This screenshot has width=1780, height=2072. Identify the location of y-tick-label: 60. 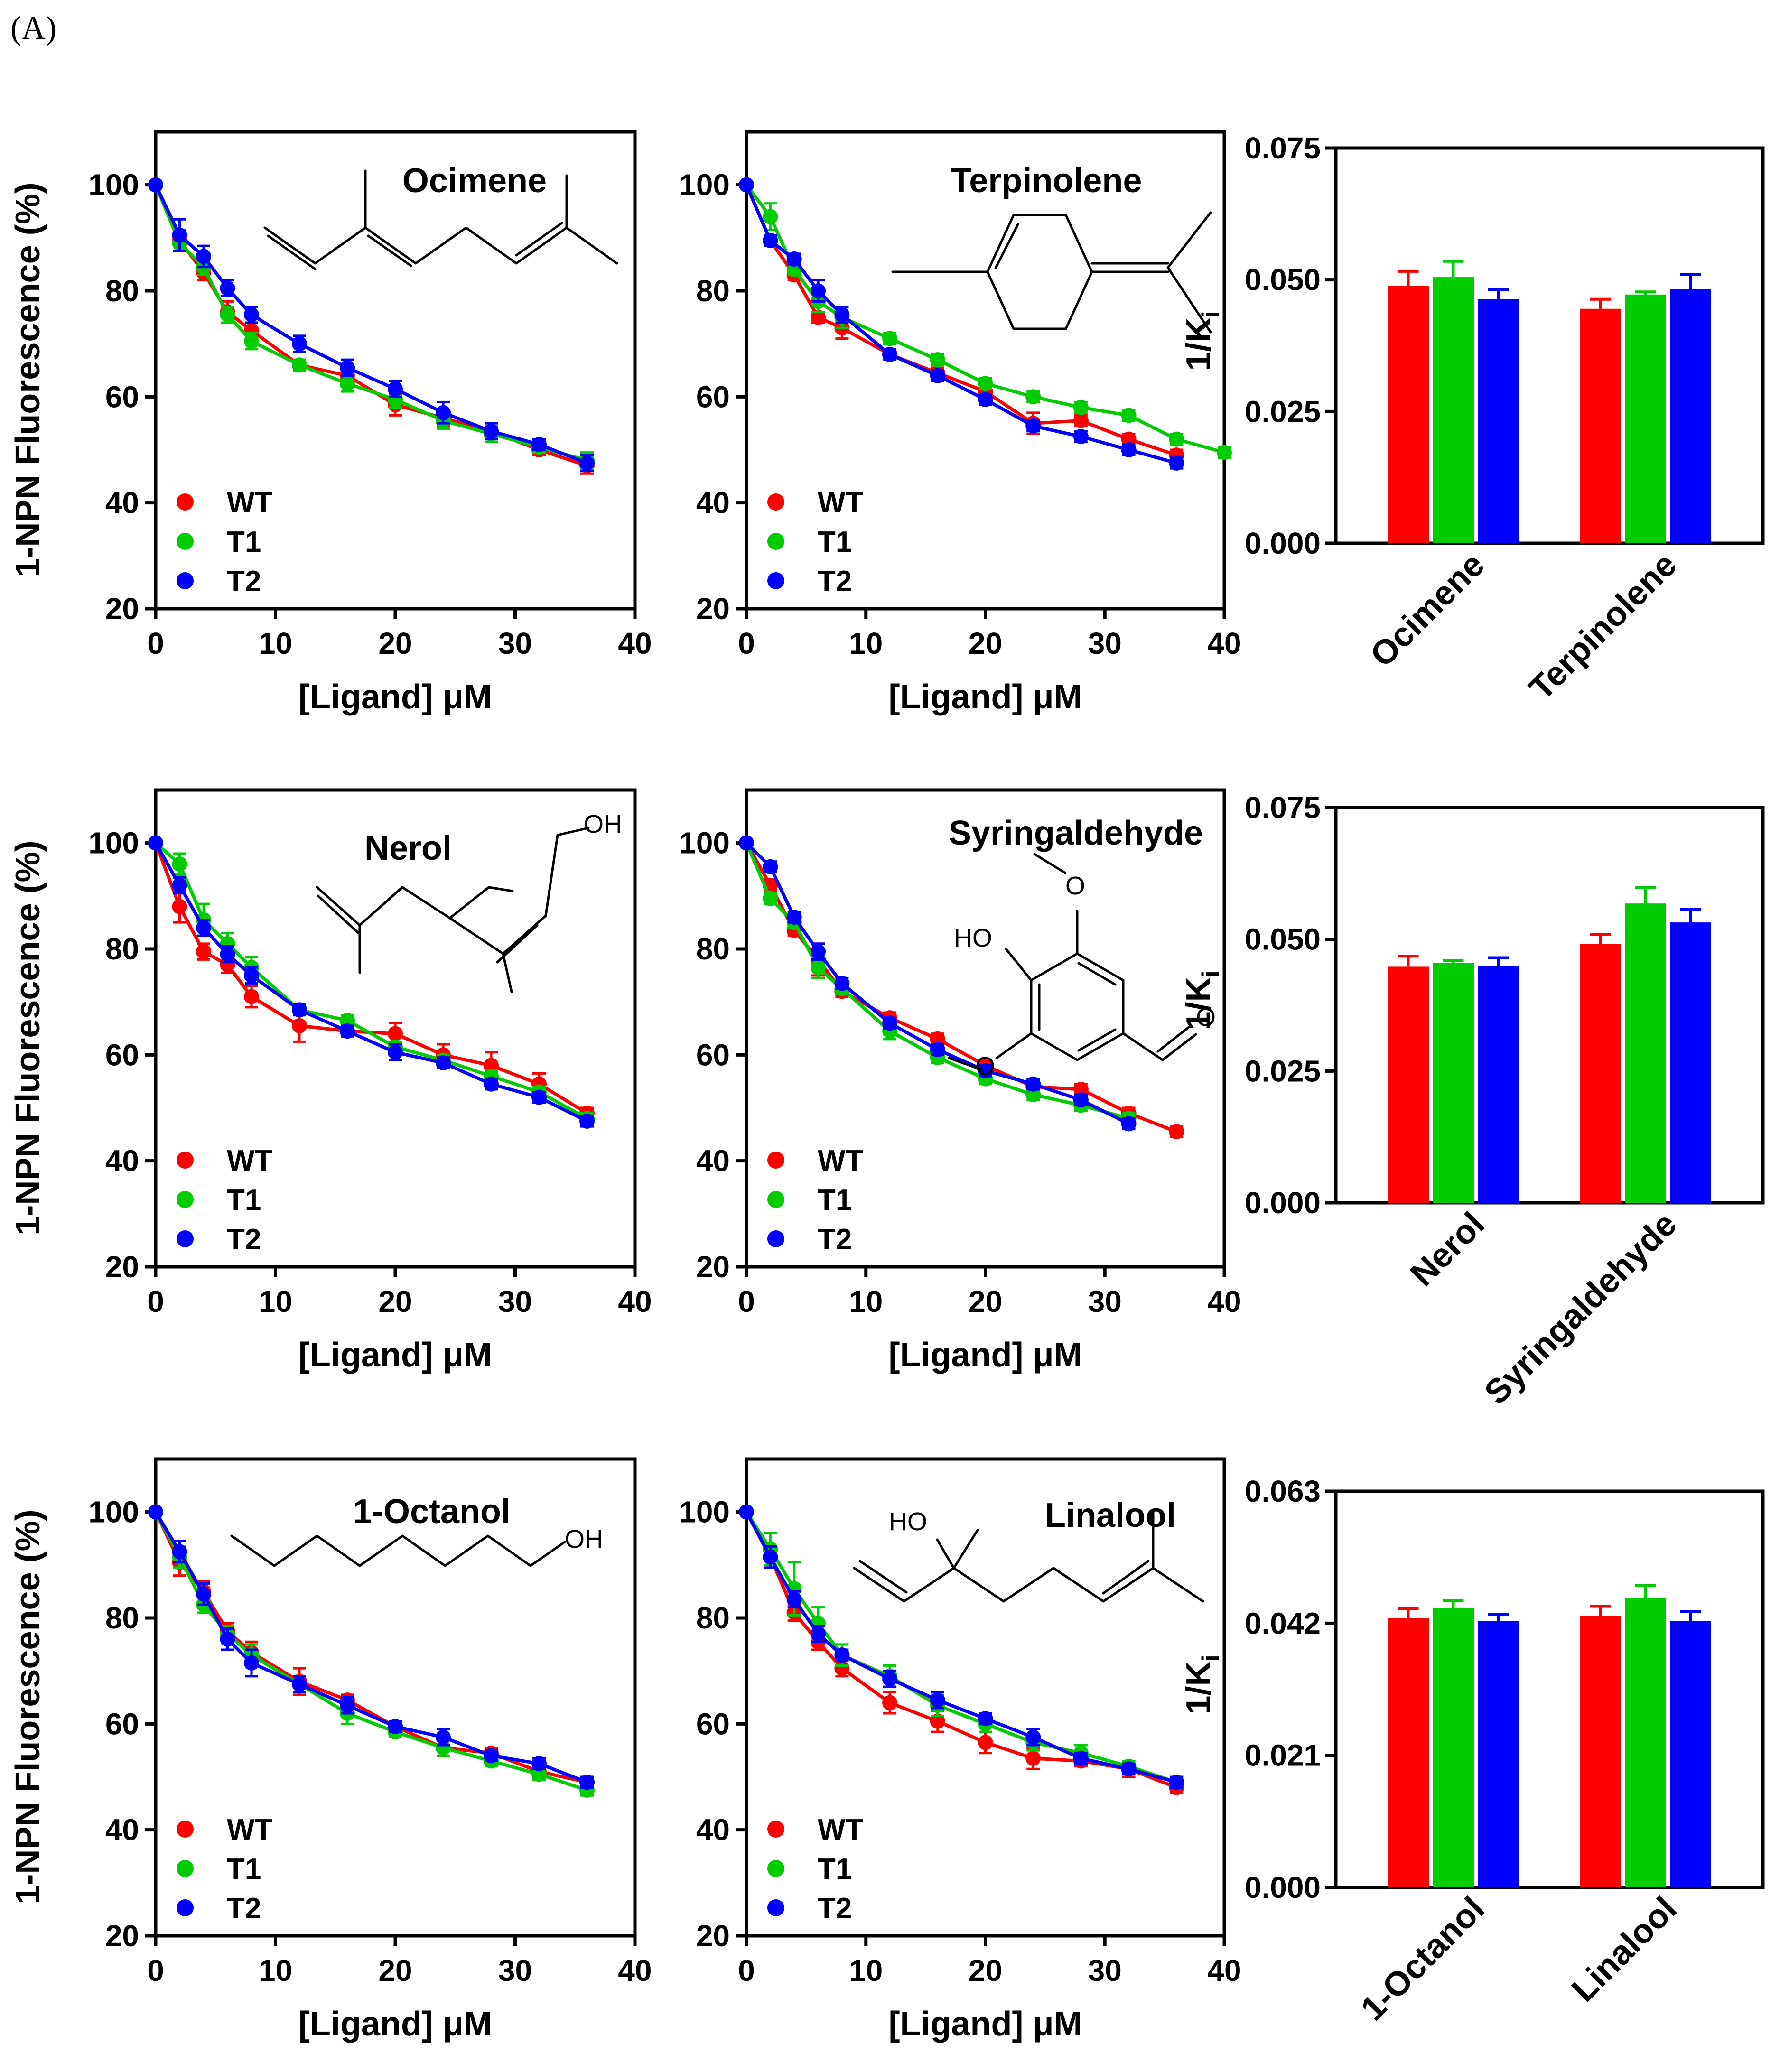
(122, 1055).